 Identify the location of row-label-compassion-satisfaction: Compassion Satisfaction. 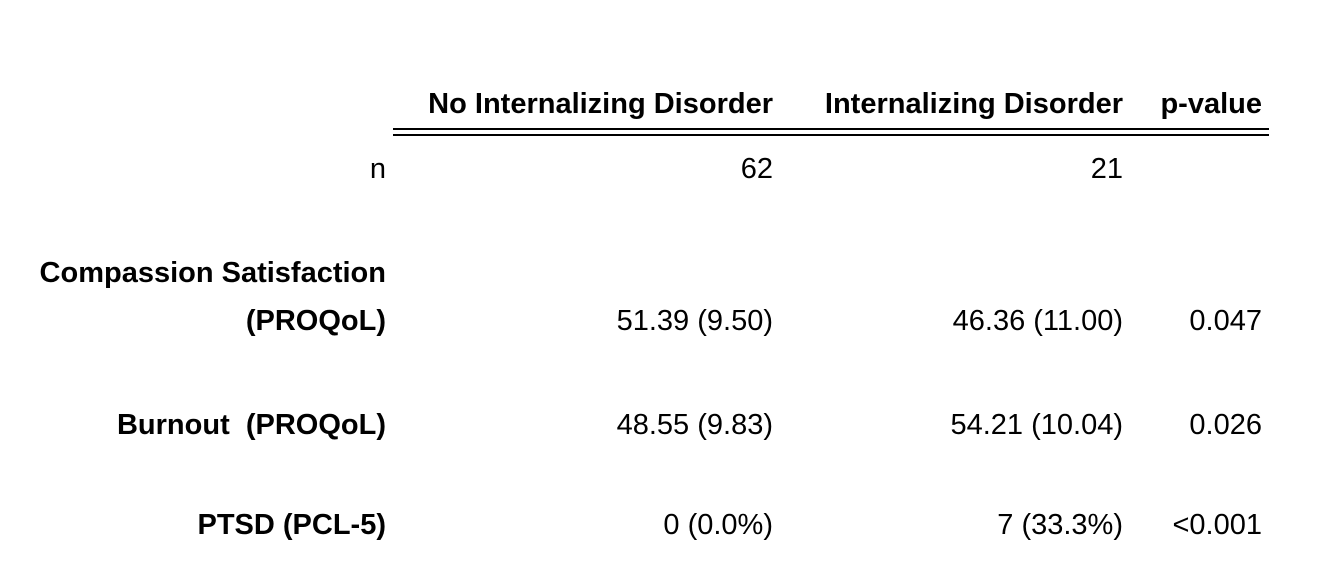
(212, 273).